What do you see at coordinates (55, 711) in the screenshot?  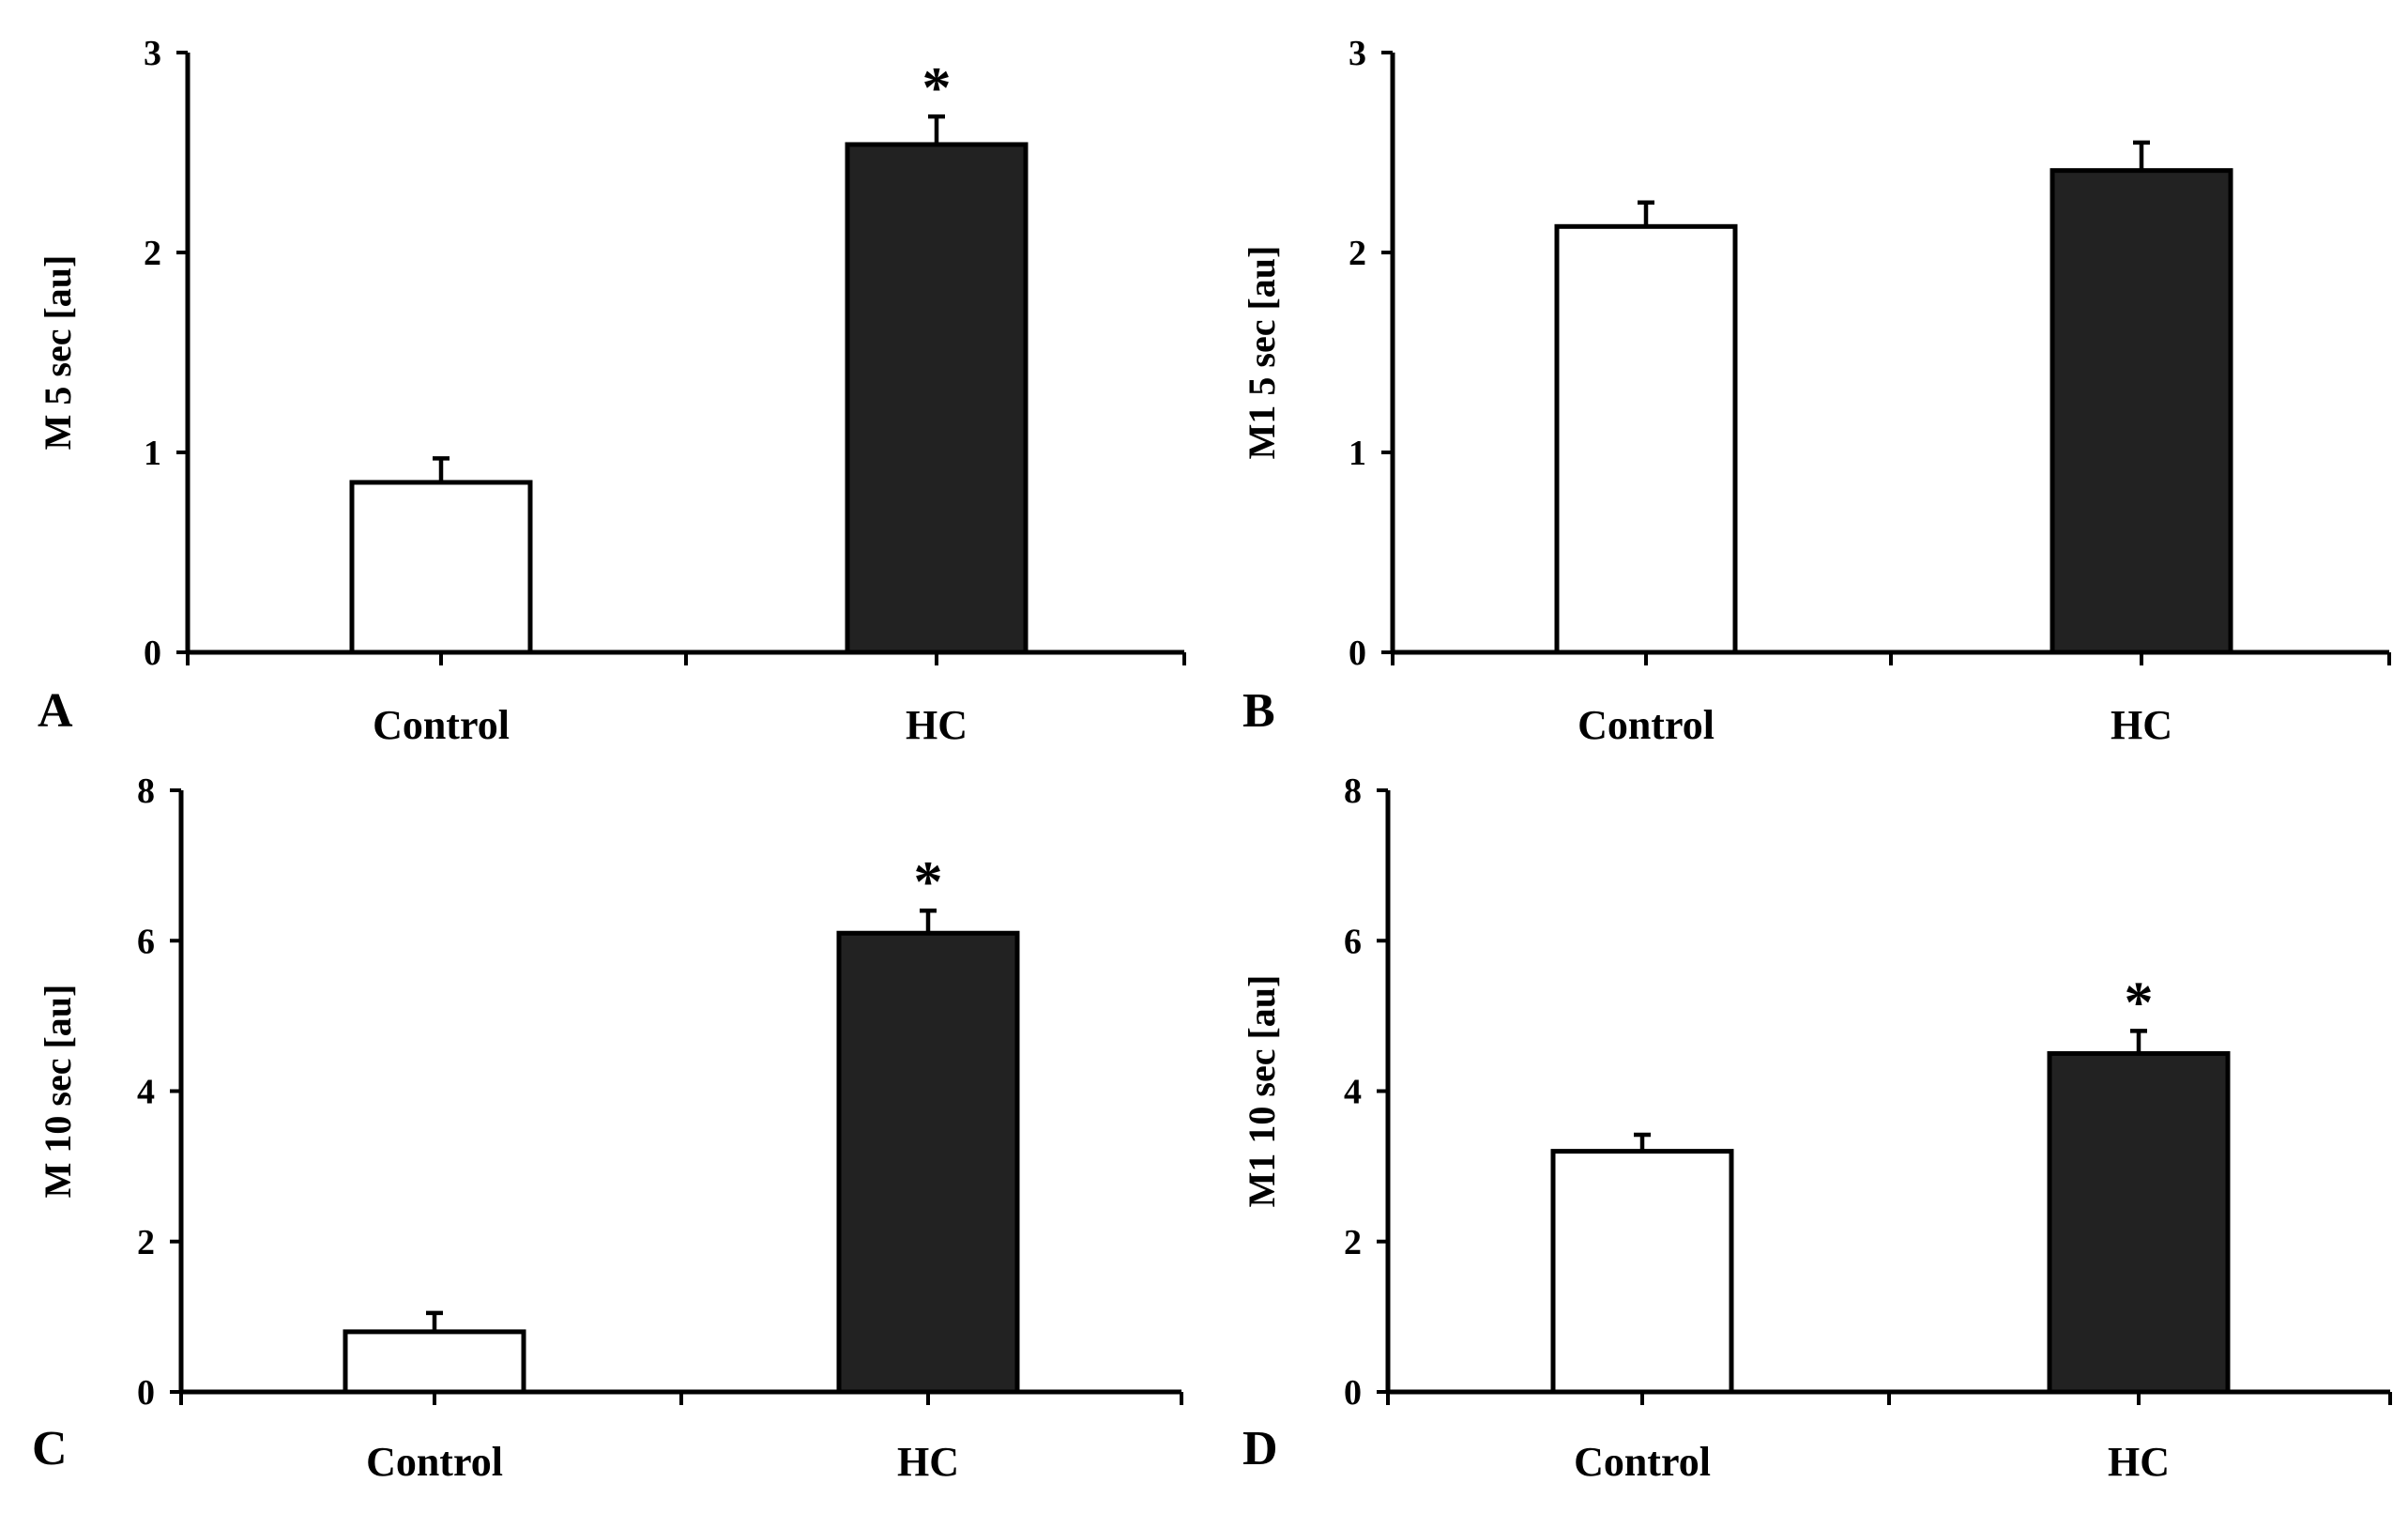 I see `panel-letter: A` at bounding box center [55, 711].